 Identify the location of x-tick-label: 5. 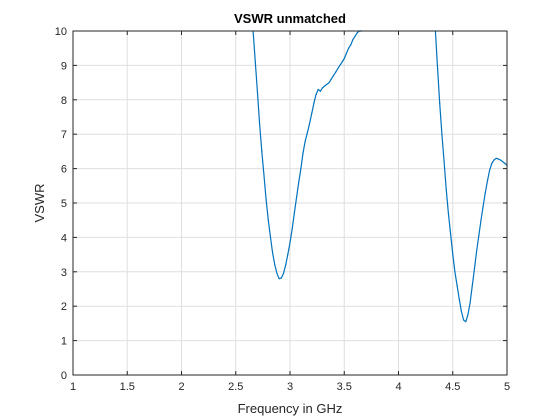
(507, 387).